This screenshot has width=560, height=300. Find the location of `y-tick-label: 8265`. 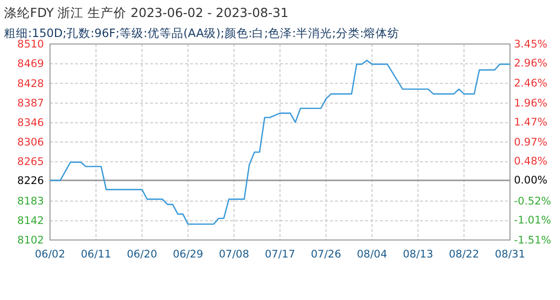

y-tick-label: 8265 is located at coordinates (30, 162).